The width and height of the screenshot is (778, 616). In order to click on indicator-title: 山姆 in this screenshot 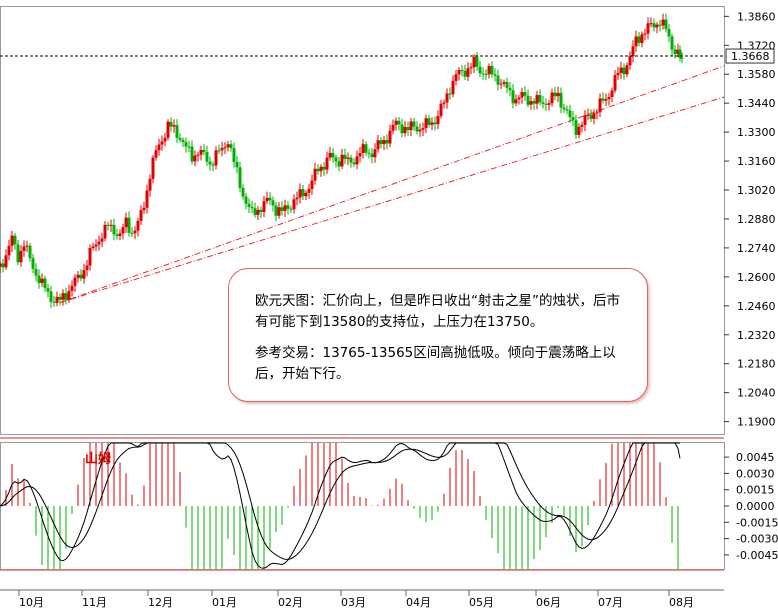, I will do `click(98, 459)`.